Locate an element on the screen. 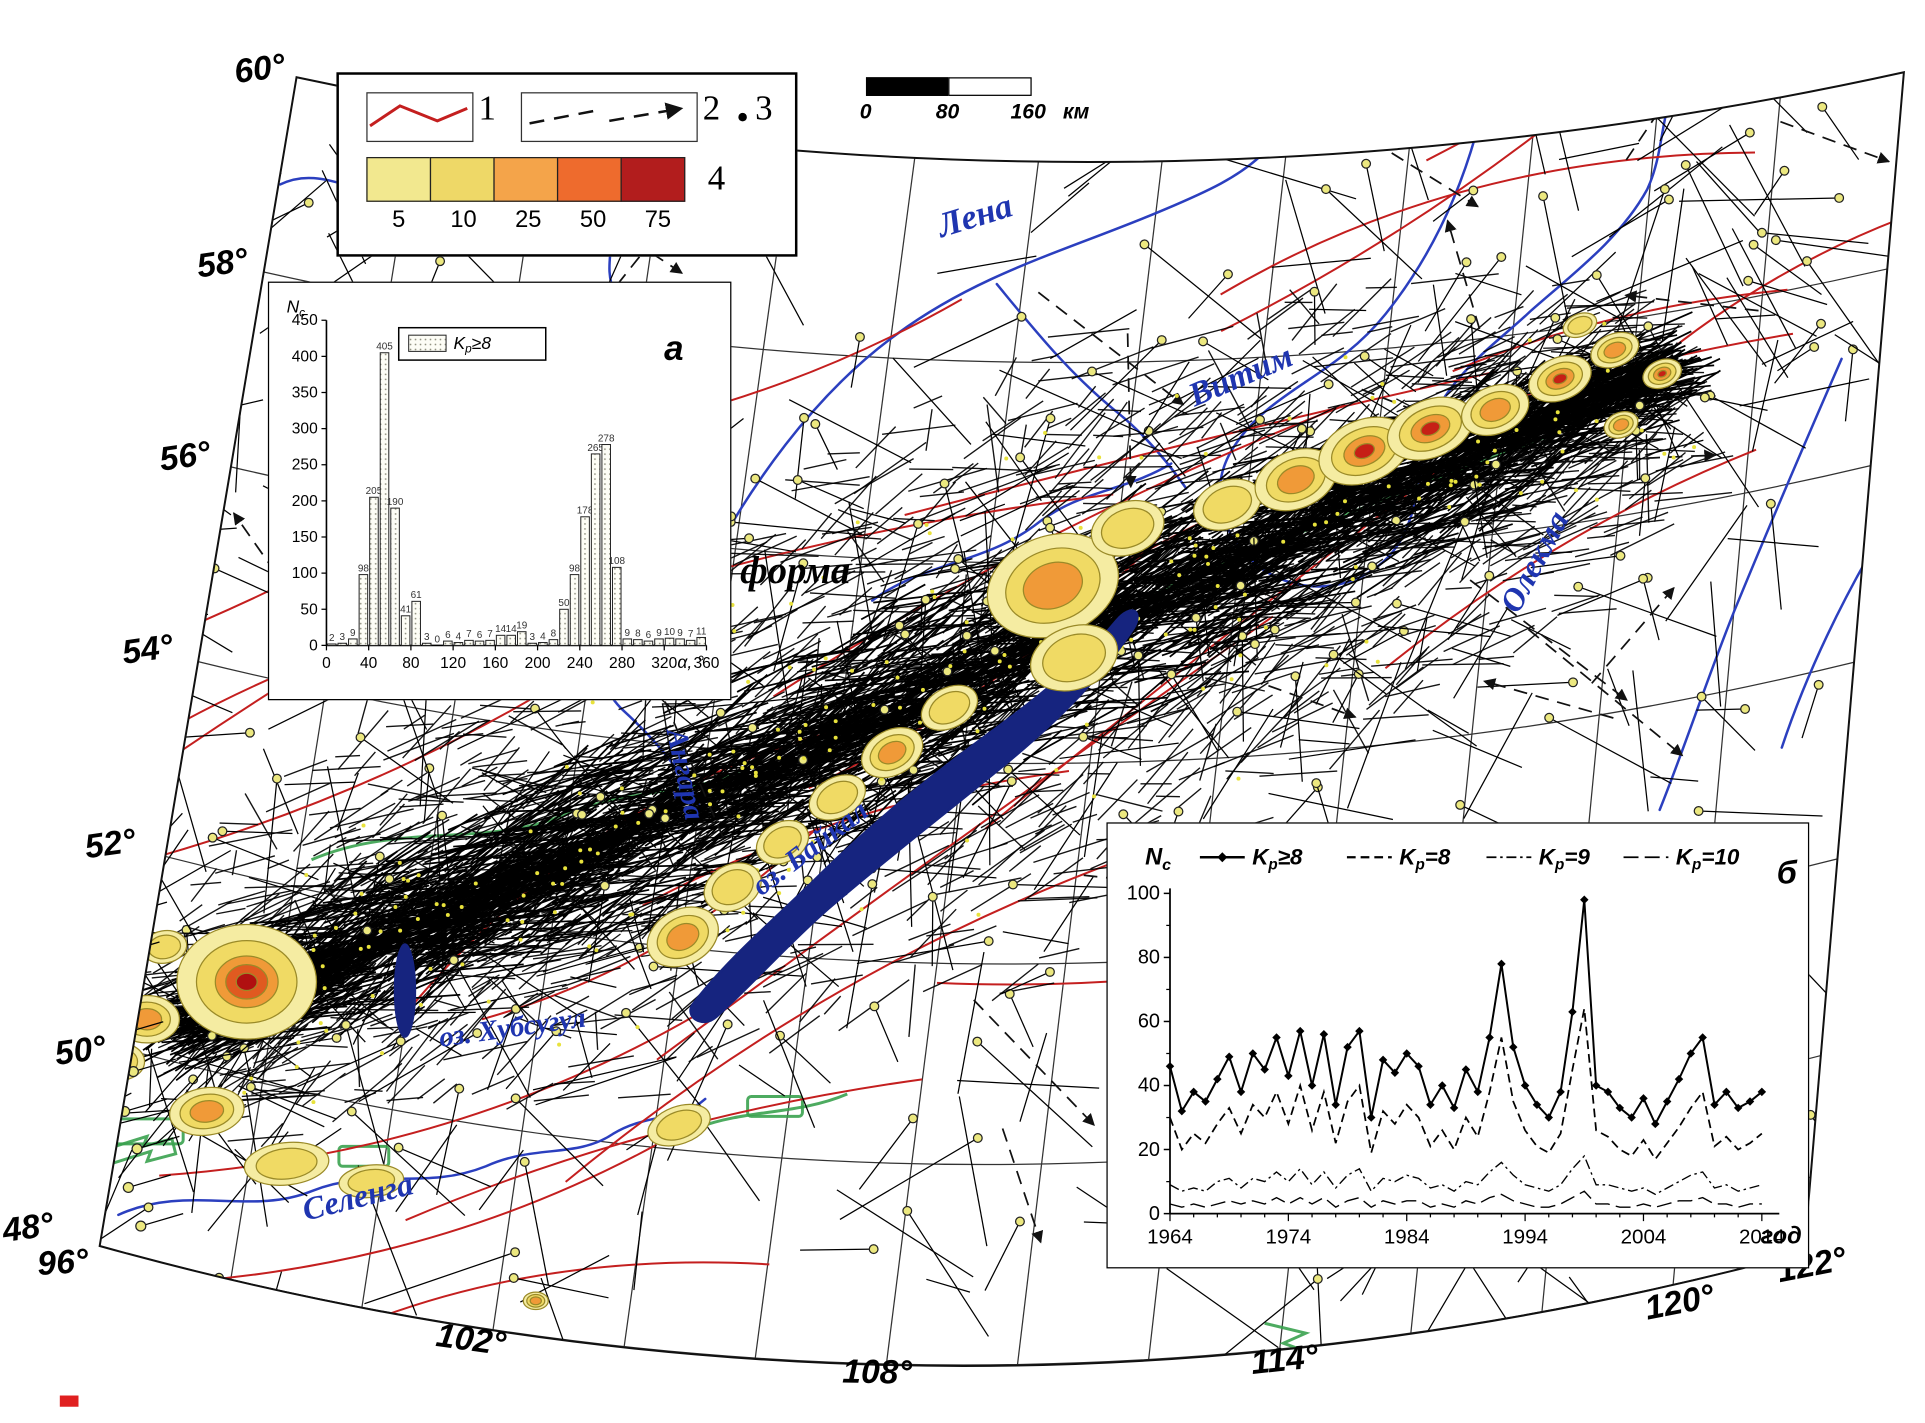 The width and height of the screenshot is (1925, 1423). epicenter-dot-icon is located at coordinates (742, 117).